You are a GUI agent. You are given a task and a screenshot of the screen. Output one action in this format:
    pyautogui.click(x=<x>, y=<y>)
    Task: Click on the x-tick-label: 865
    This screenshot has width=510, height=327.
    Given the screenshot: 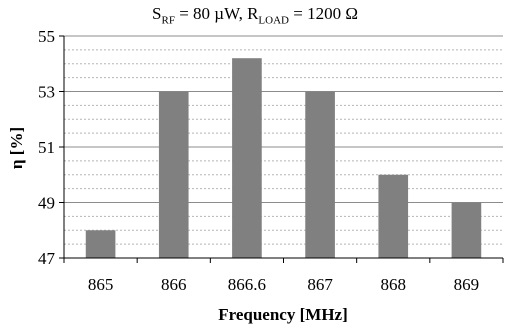 What is the action you would take?
    pyautogui.click(x=101, y=284)
    